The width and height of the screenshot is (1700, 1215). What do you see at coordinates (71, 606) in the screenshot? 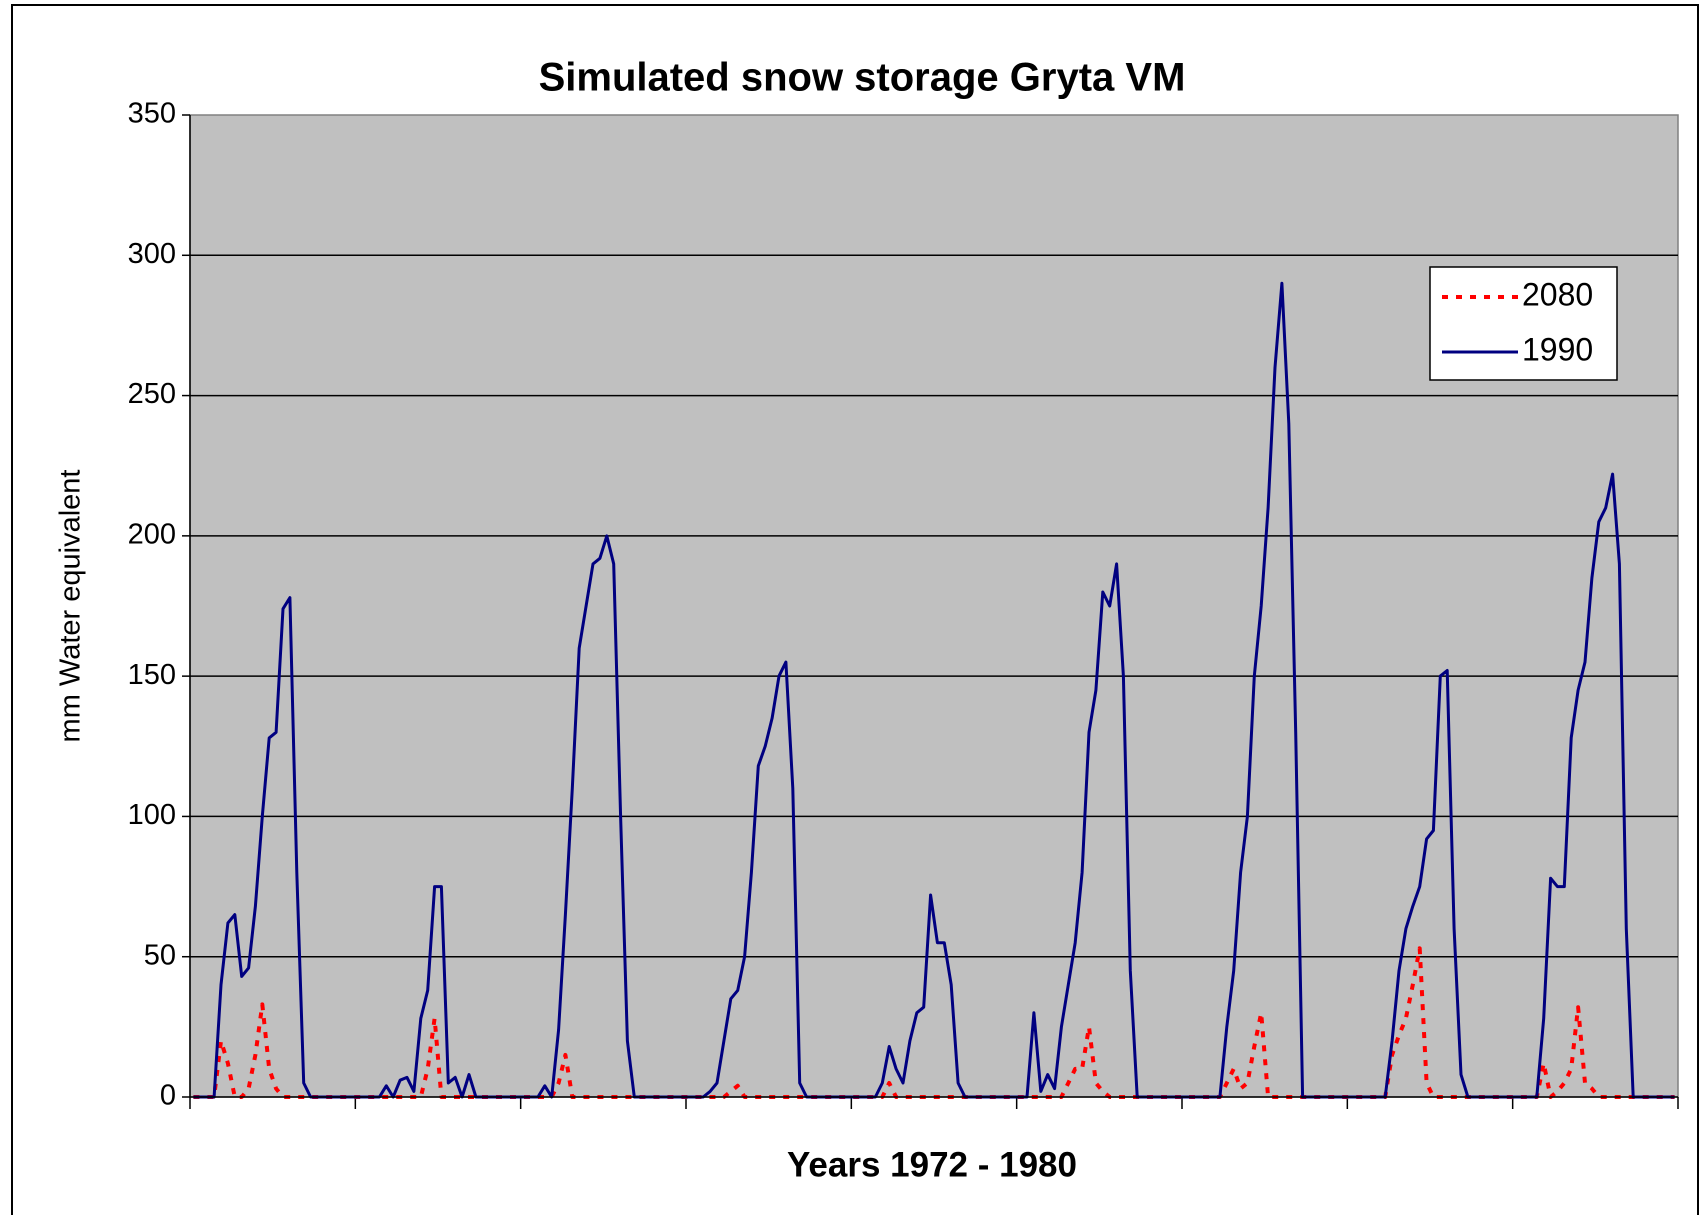
I see `y-axis-title: mm Water equivalent` at bounding box center [71, 606].